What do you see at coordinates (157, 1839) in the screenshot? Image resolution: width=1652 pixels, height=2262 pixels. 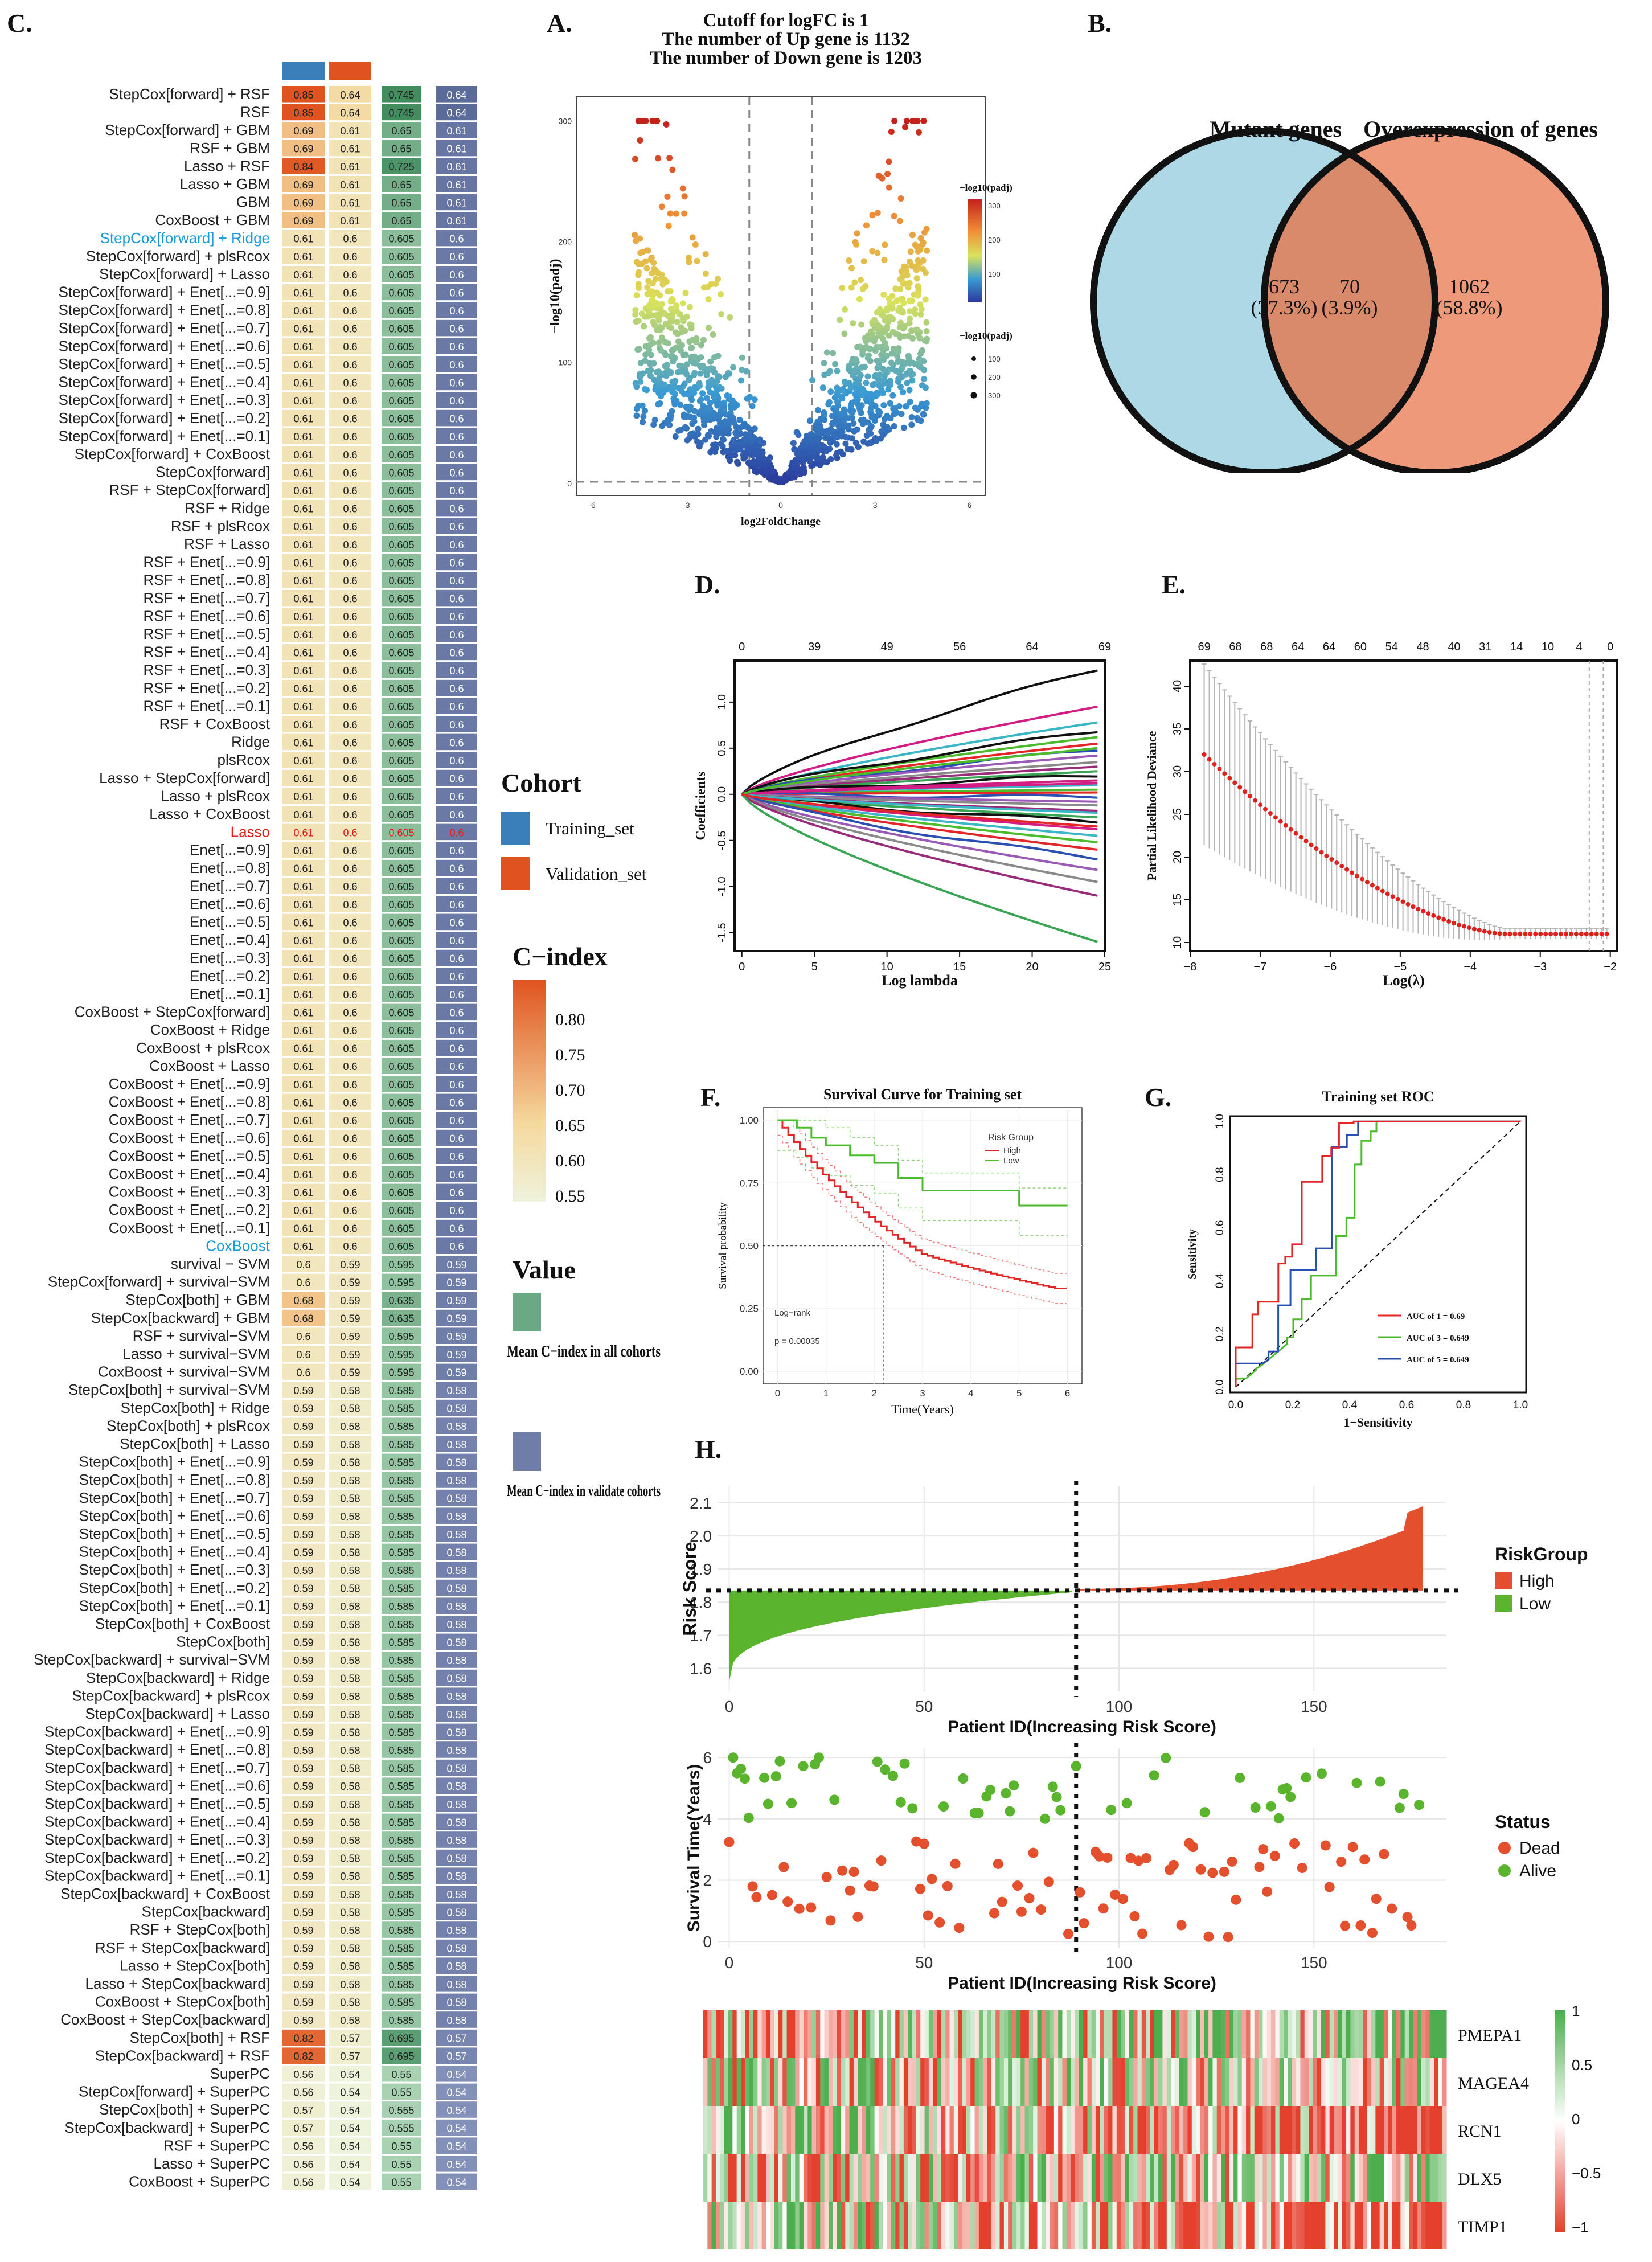 I see `model-name: StepCox[backward] + Enet[...=0.3]` at bounding box center [157, 1839].